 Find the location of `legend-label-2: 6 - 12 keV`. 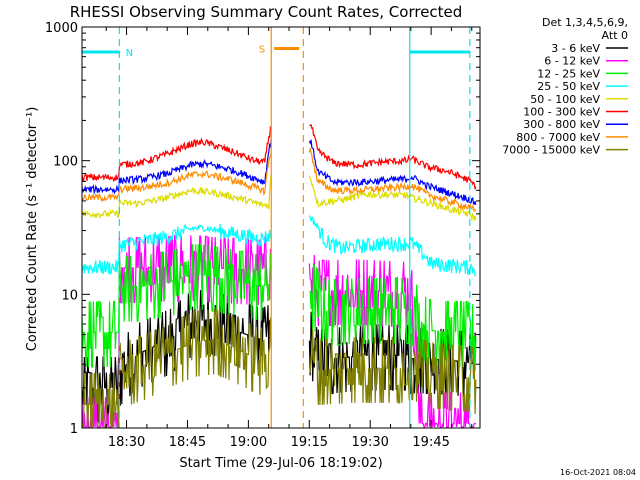

legend-label-2: 6 - 12 keV is located at coordinates (572, 61).